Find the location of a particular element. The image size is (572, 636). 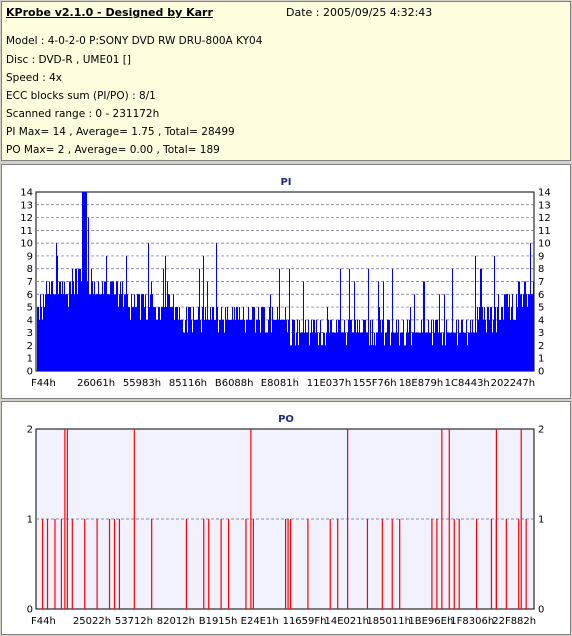

po-xtick-label: F44h is located at coordinates (43, 621).